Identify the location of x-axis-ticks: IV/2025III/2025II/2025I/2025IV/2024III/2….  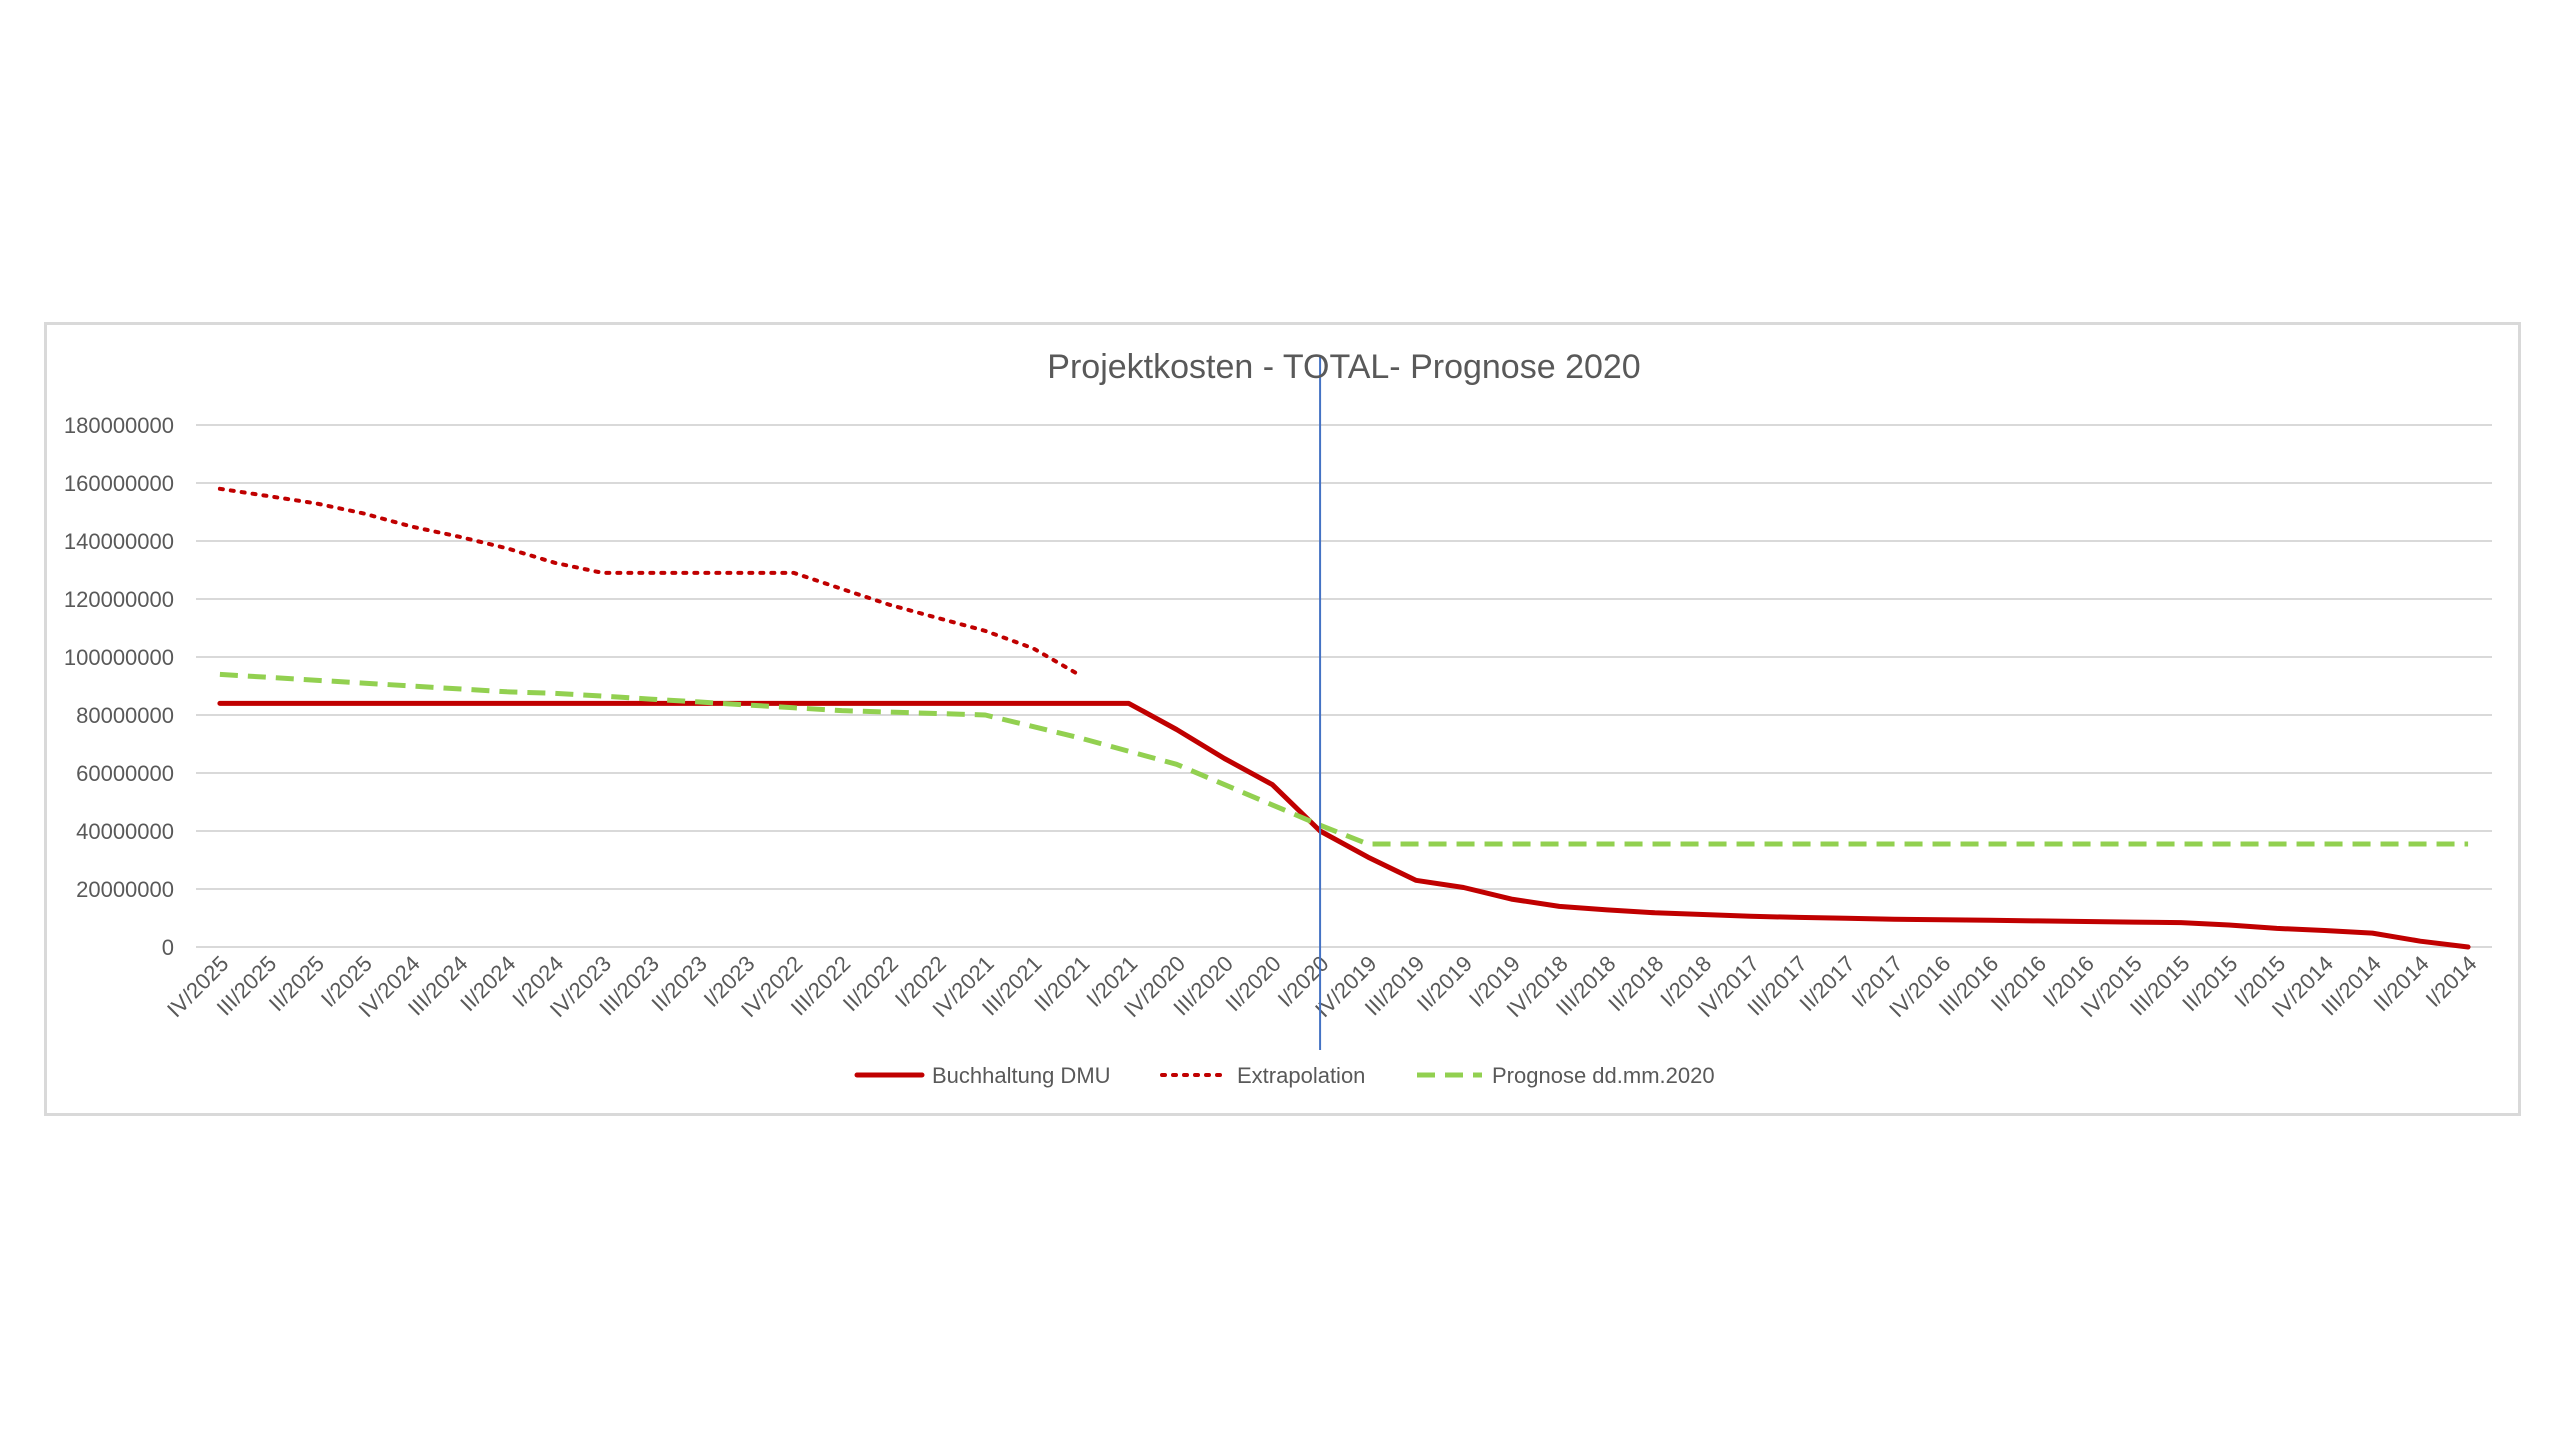
(1321, 986).